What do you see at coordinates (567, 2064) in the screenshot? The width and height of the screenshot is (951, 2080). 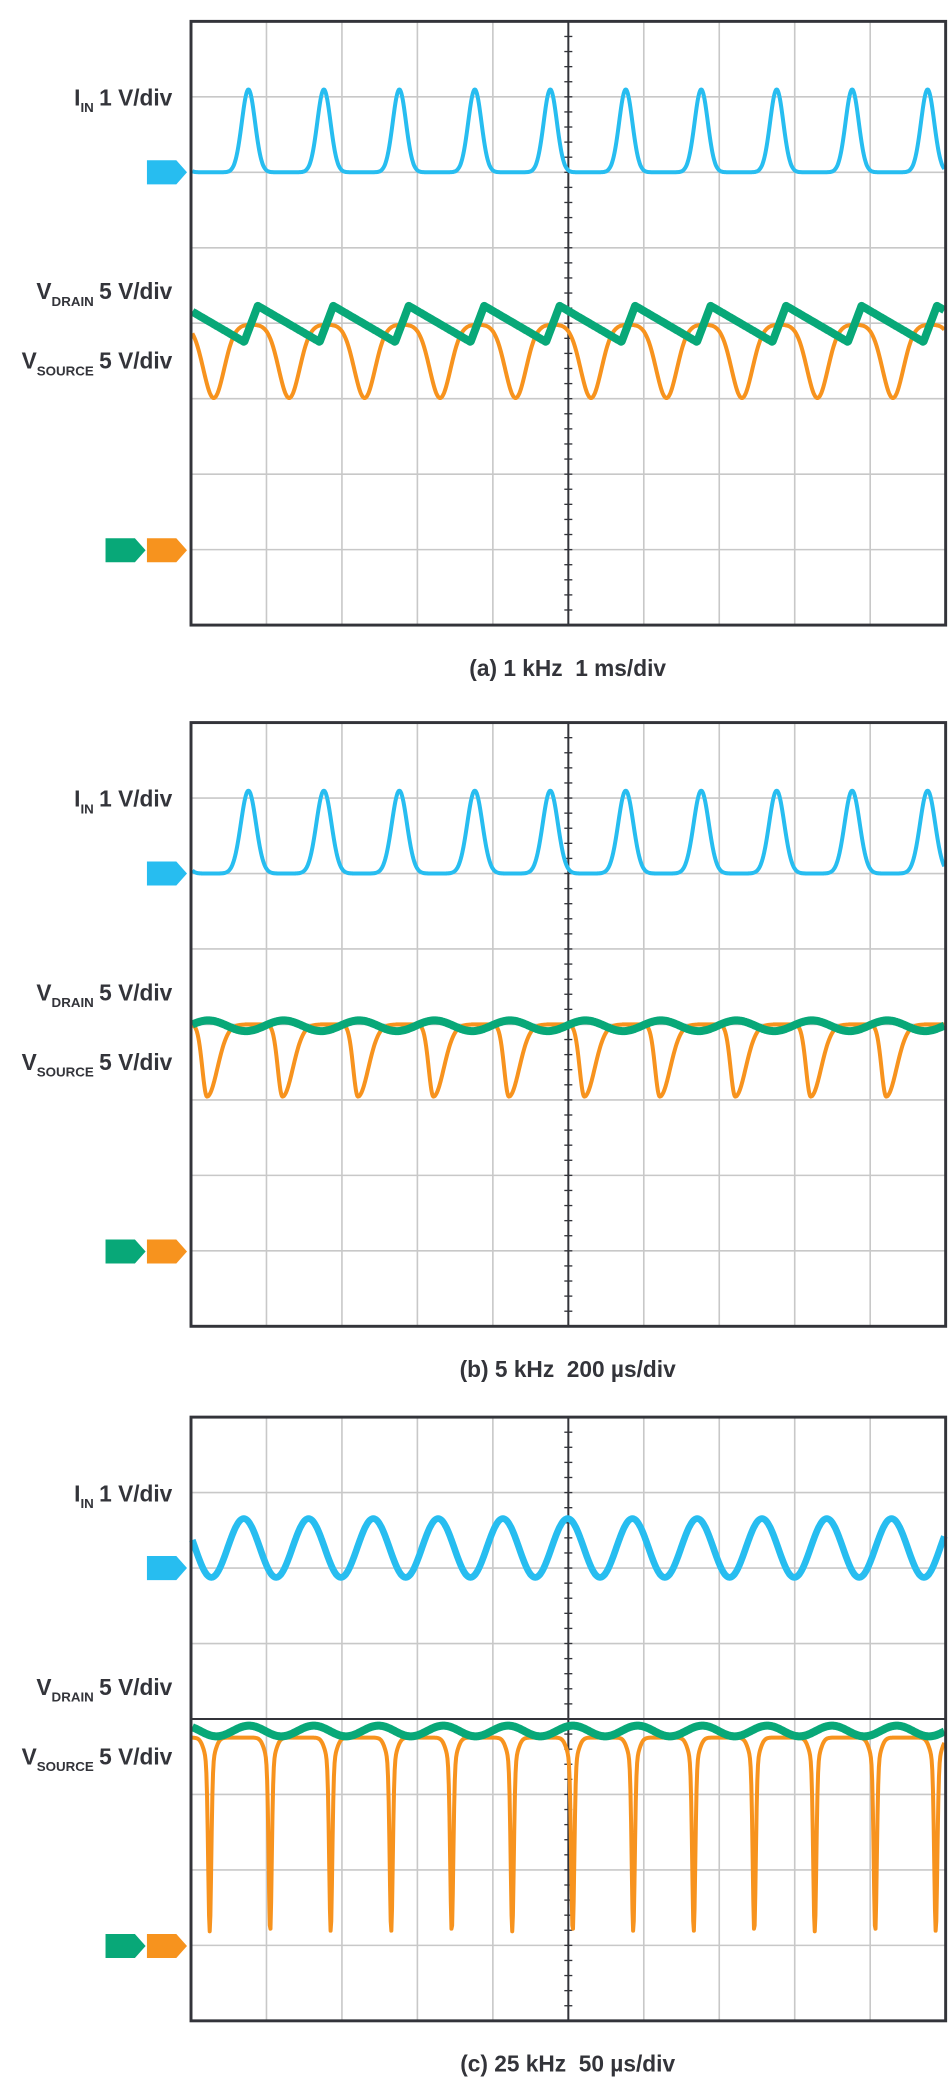 I see `panel-caption: (c) 25 kHz 50 µs/div` at bounding box center [567, 2064].